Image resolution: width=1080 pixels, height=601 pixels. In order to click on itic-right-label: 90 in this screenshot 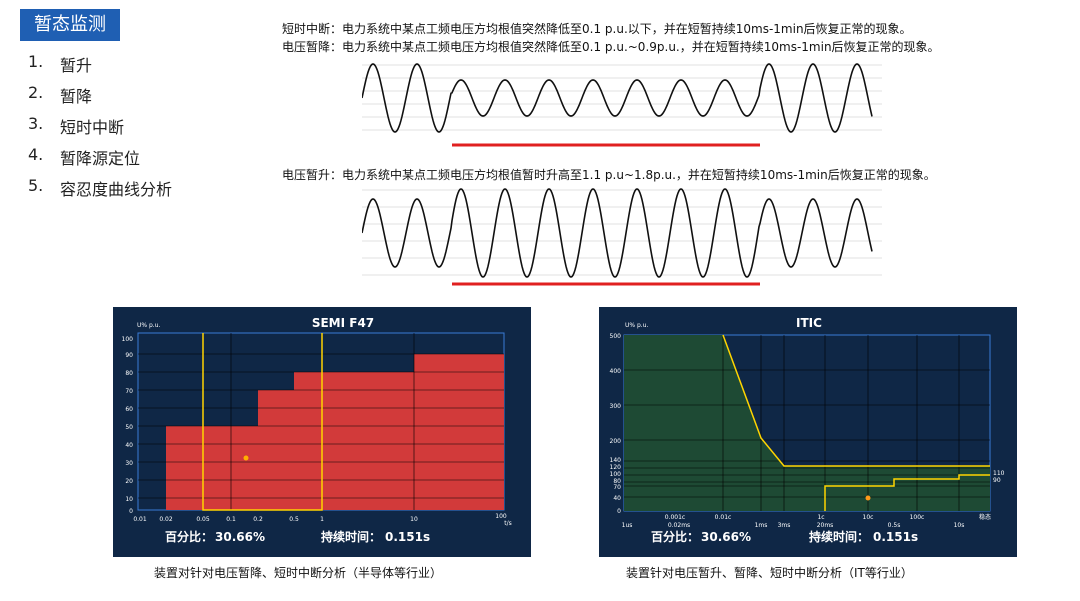, I will do `click(997, 480)`.